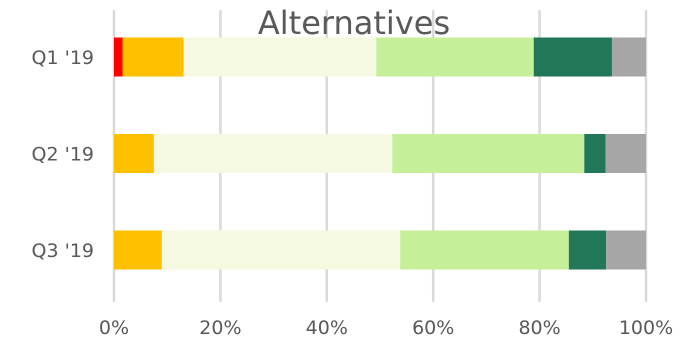 The width and height of the screenshot is (685, 344). Describe the element at coordinates (220, 328) in the screenshot. I see `x-tick-label: 20%` at that location.